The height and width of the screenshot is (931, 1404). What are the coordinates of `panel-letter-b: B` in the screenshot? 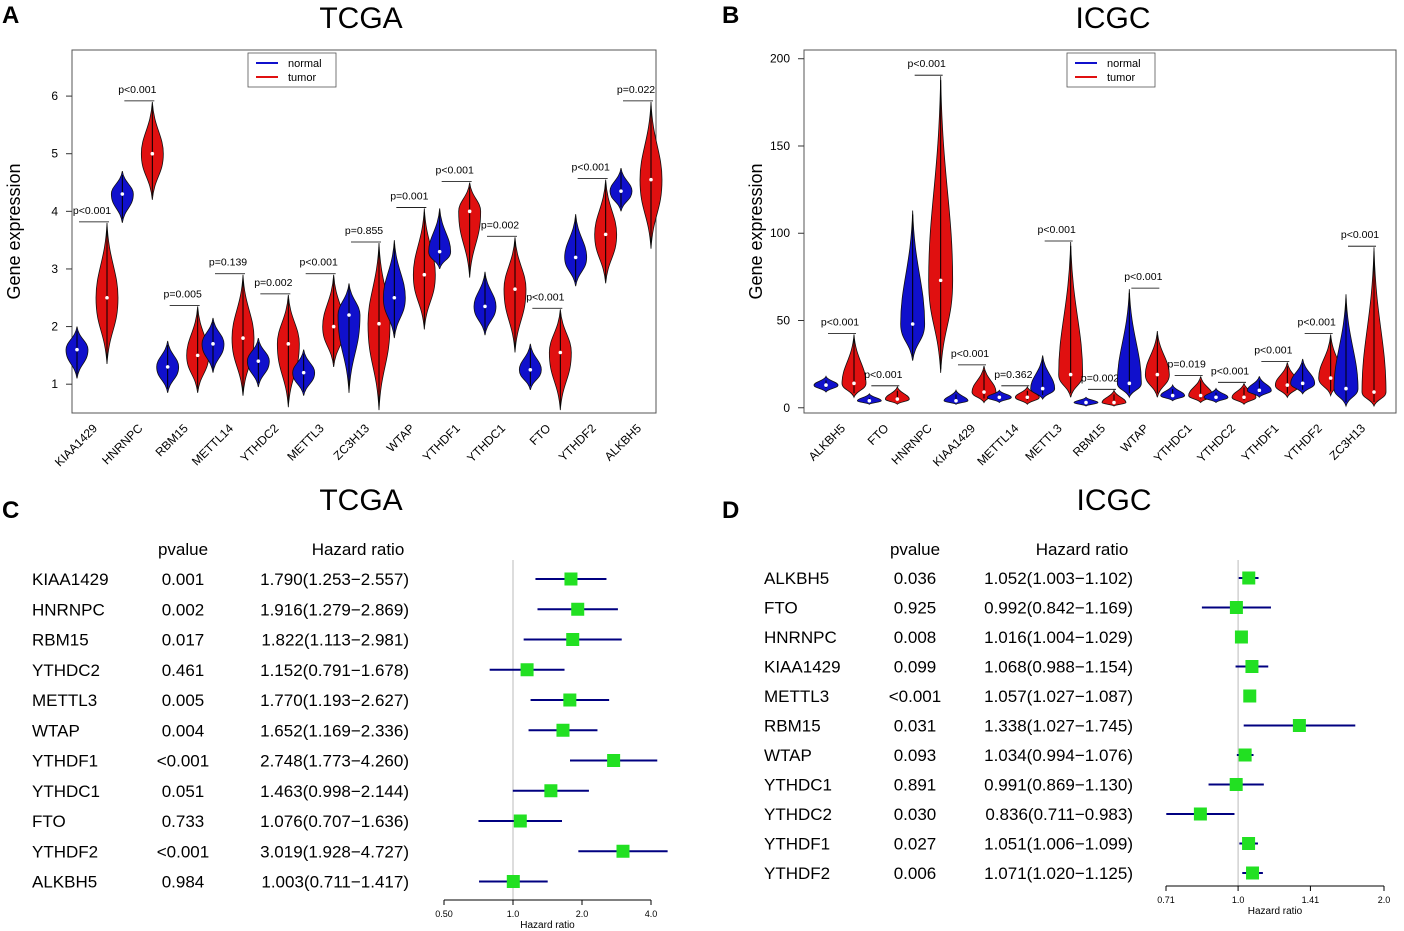 It's located at (731, 15).